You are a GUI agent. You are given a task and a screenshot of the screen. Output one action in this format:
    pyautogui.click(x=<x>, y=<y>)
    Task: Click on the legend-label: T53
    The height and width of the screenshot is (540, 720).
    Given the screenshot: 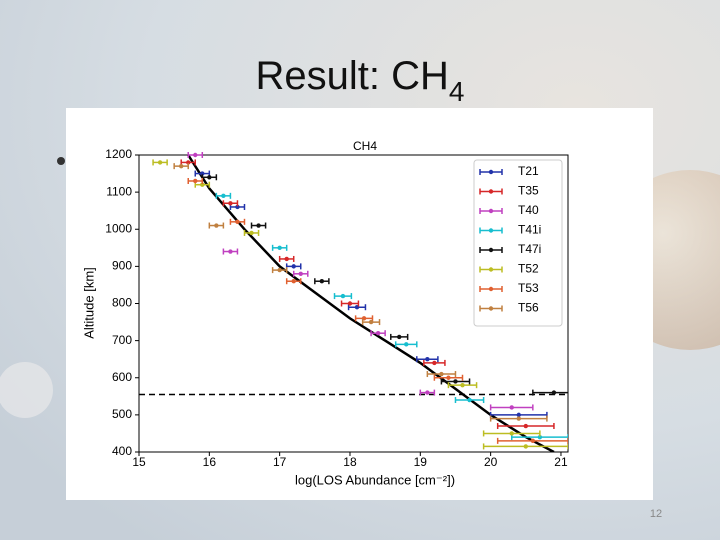 What is the action you would take?
    pyautogui.click(x=528, y=288)
    